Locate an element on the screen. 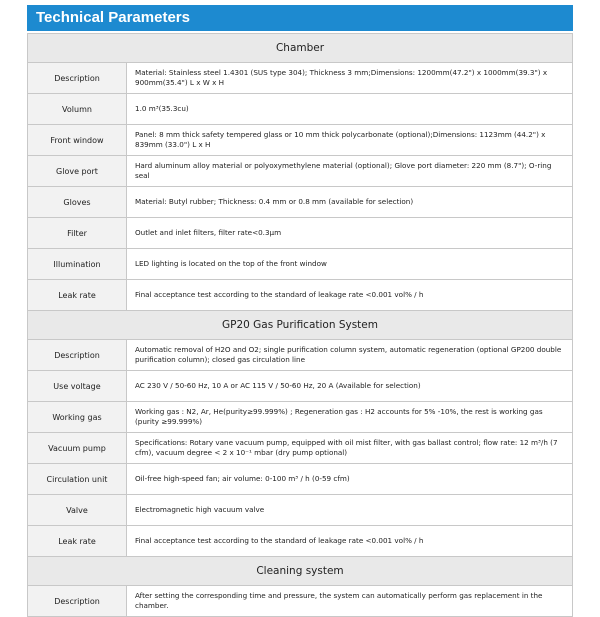 The width and height of the screenshot is (600, 617). row-label: Glove port is located at coordinates (77, 171).